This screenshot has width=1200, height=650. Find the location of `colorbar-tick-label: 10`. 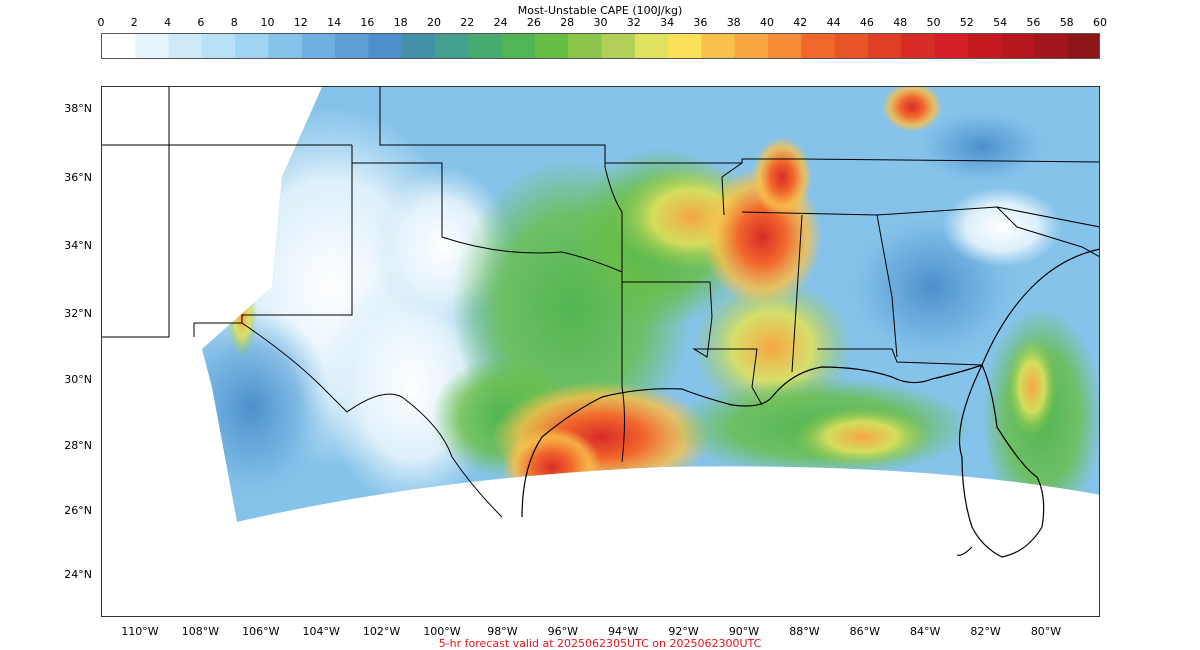

colorbar-tick-label: 10 is located at coordinates (267, 22).